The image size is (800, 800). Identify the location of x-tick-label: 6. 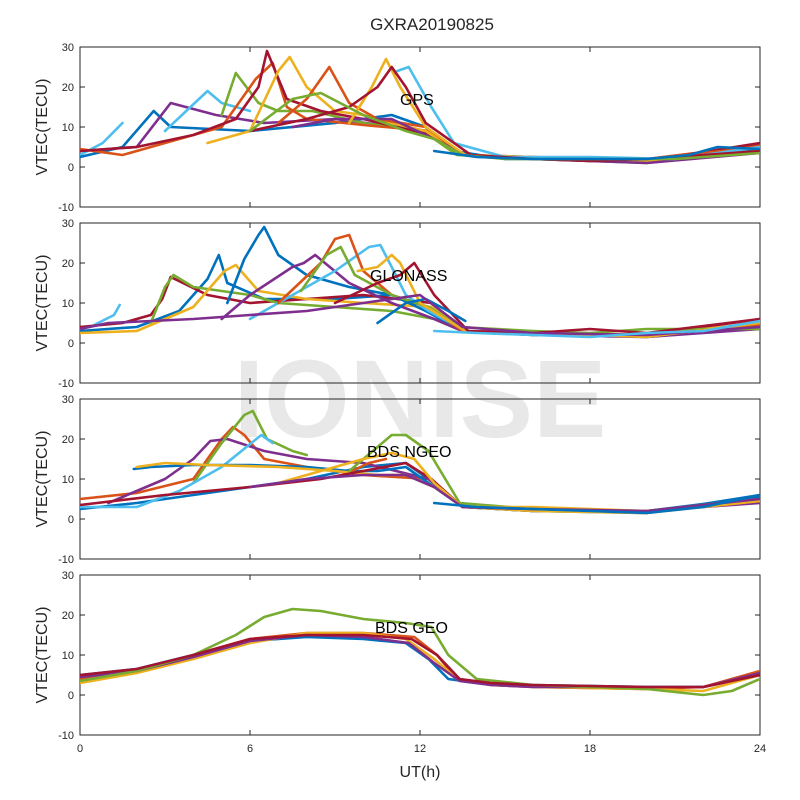
(250, 749).